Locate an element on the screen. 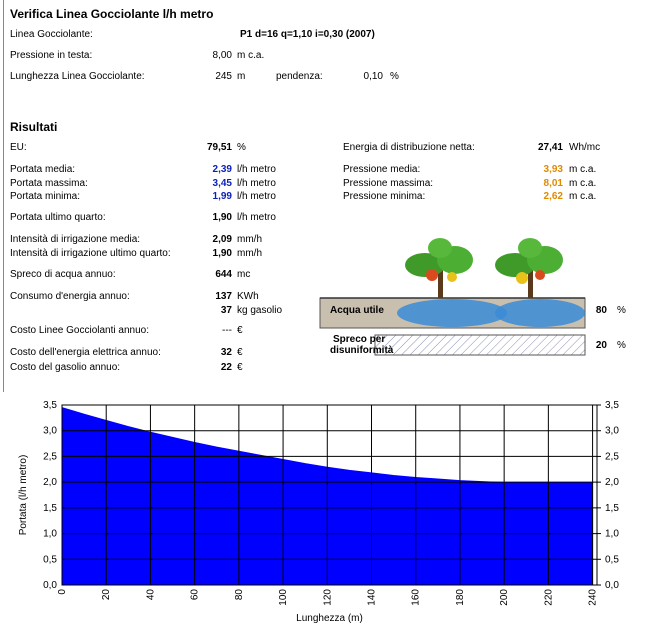 The image size is (645, 628). value: 27,41 is located at coordinates (550, 147).